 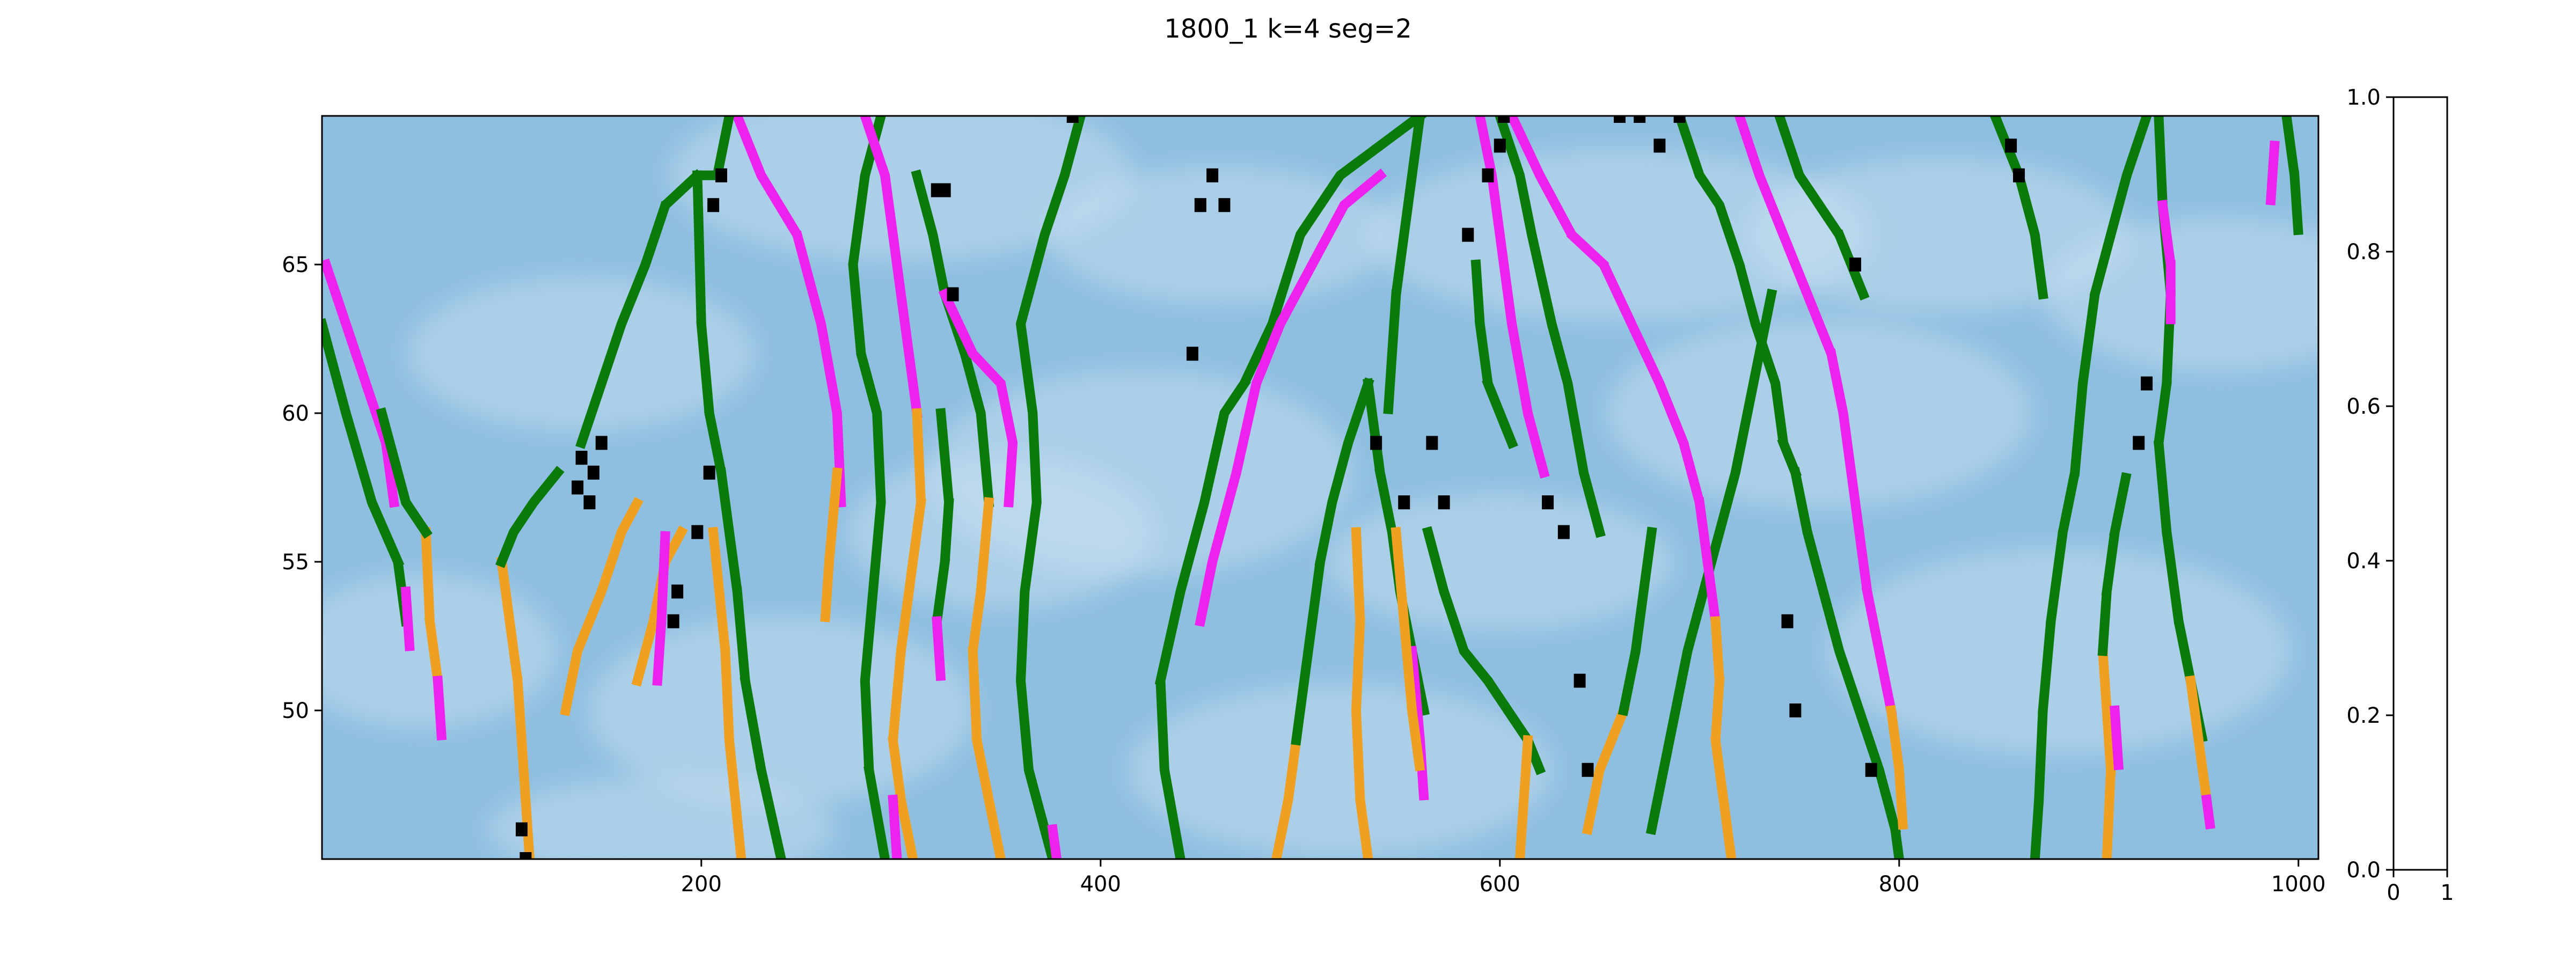 I want to click on x-axis: 200 400 600 800 1000, so click(x=1503, y=878).